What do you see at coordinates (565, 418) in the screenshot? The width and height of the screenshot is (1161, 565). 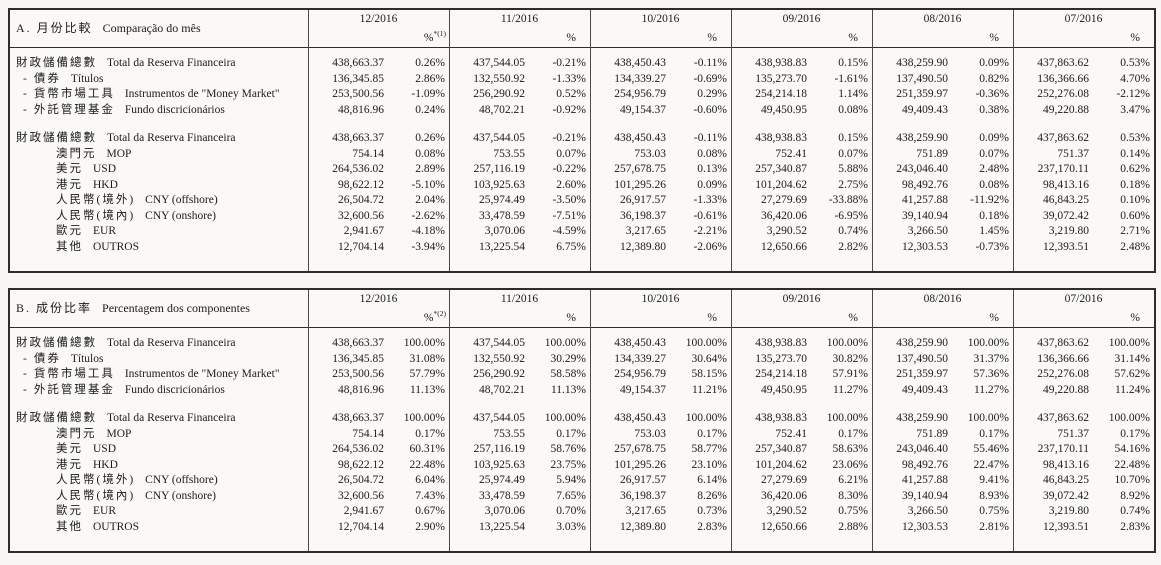 I see `percent-cell: 100.00%` at bounding box center [565, 418].